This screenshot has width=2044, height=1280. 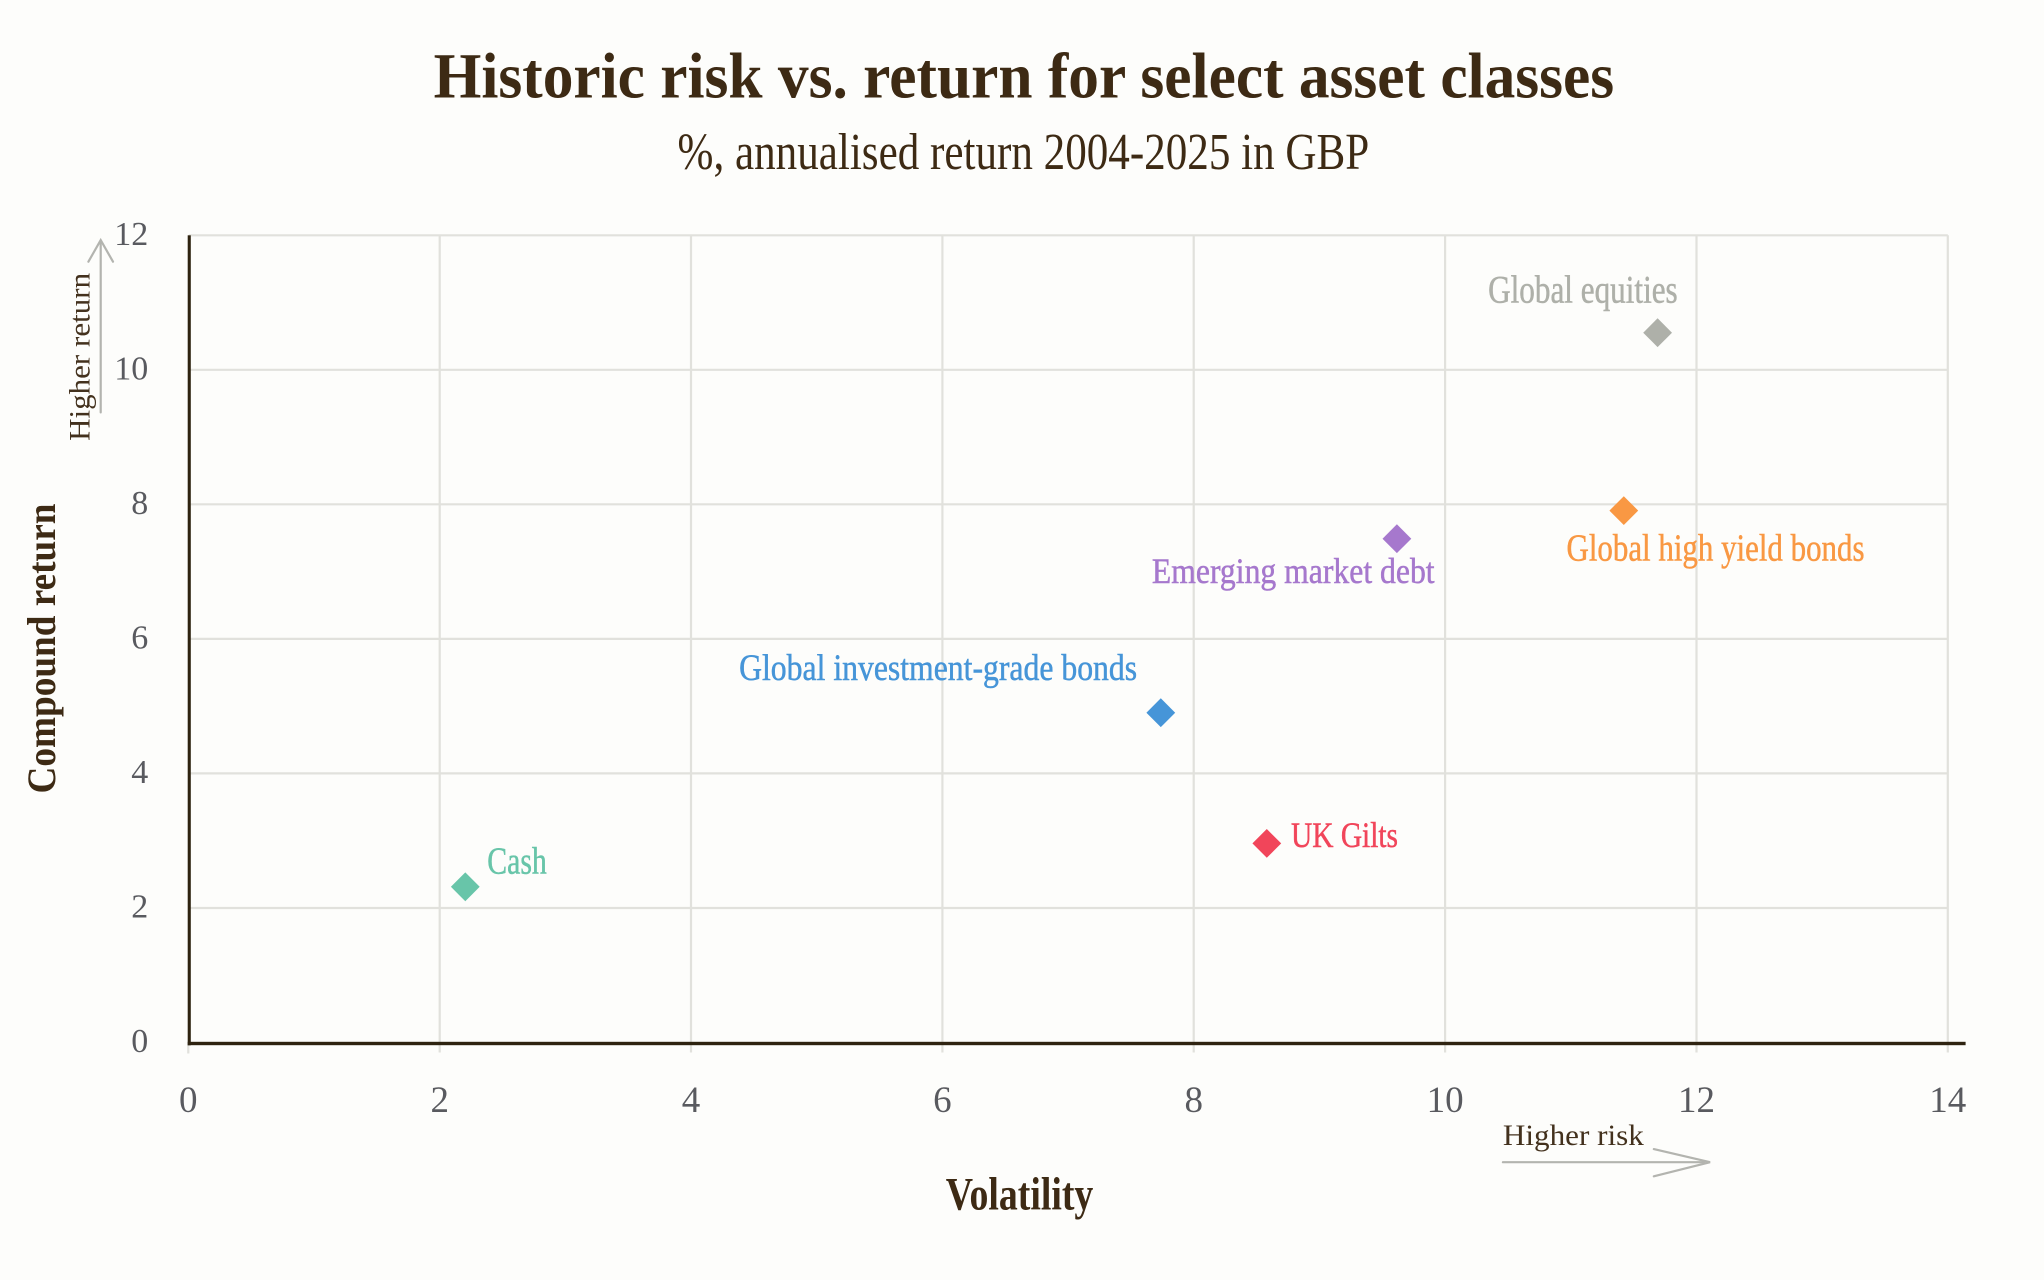 I want to click on svg-text: Higher risk, so click(x=1573, y=1135).